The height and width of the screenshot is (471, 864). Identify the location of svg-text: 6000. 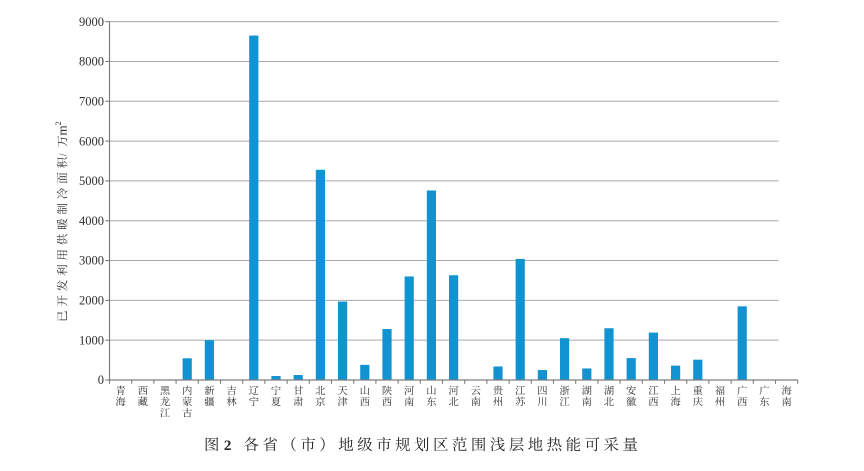
(91, 141).